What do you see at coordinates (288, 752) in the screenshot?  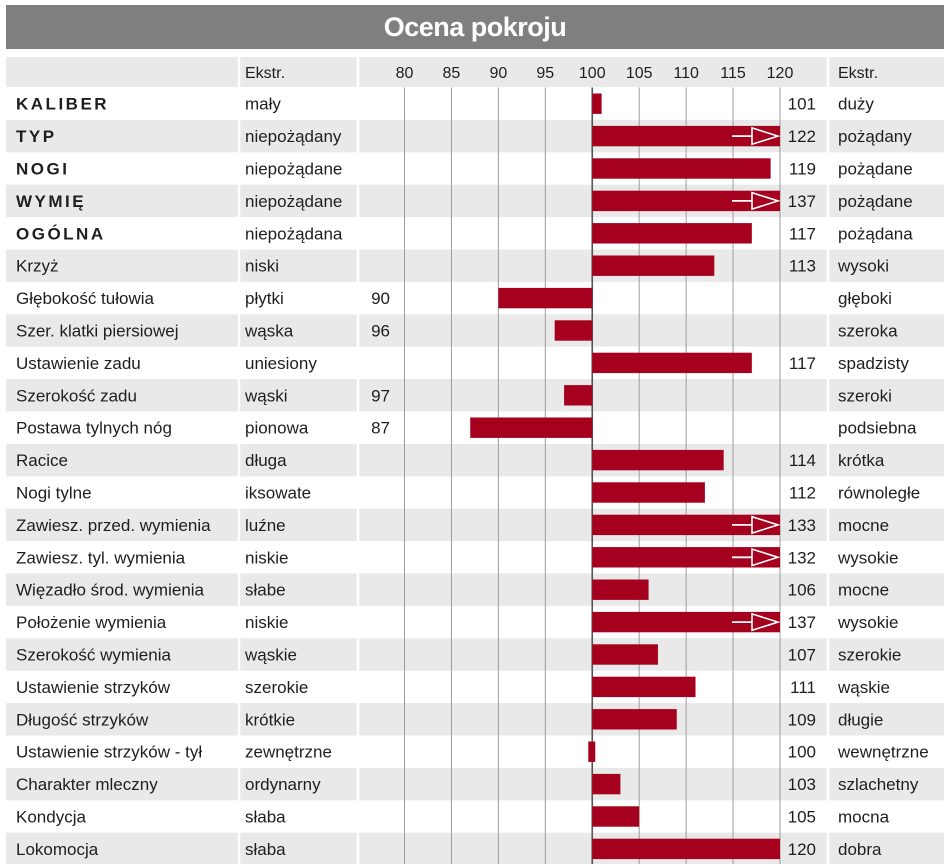 I see `low-extreme-label: zewnętrzne` at bounding box center [288, 752].